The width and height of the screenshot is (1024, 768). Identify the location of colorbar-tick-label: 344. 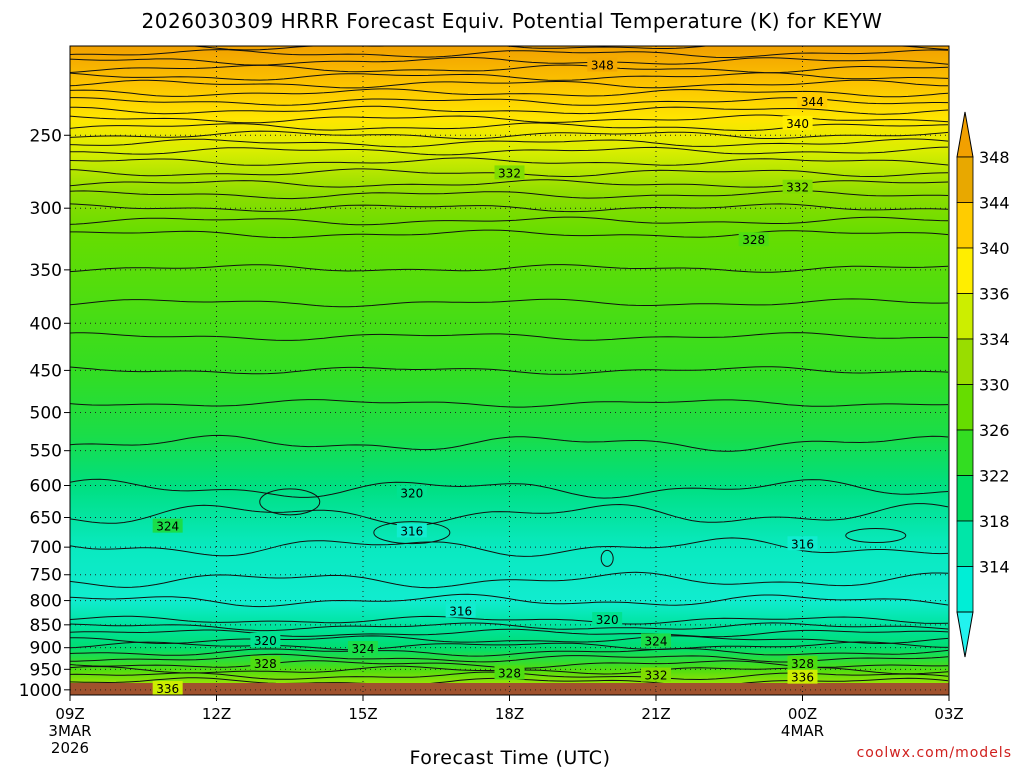
(994, 203).